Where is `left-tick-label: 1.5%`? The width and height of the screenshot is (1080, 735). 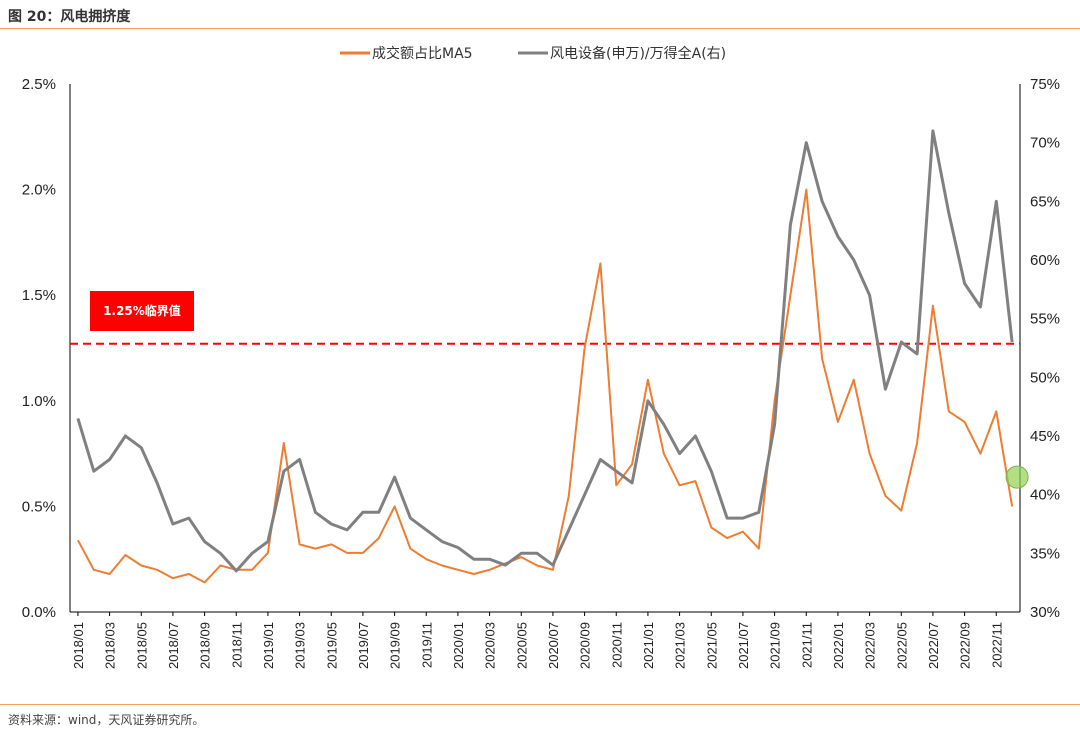 left-tick-label: 1.5% is located at coordinates (39, 295).